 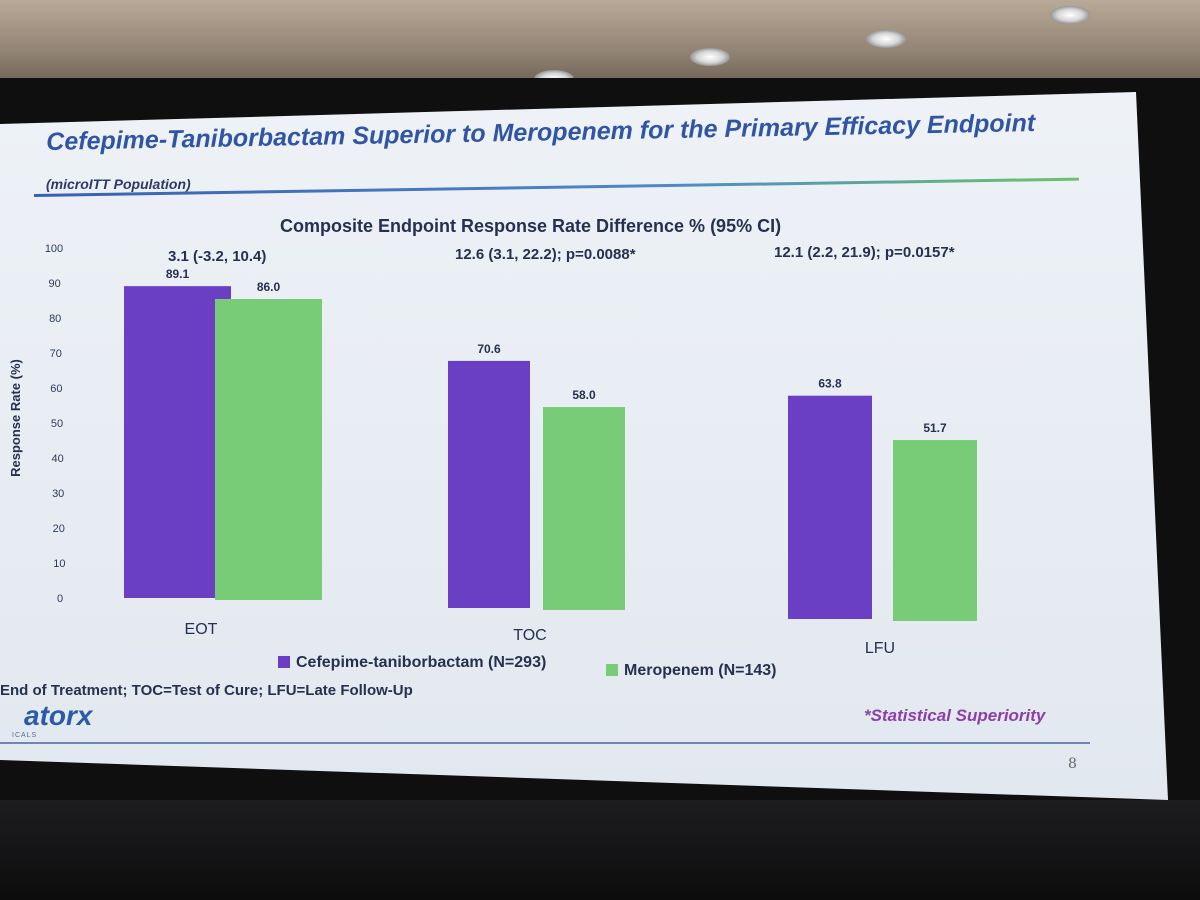 What do you see at coordinates (584, 508) in the screenshot?
I see `bar-meropenem-toc` at bounding box center [584, 508].